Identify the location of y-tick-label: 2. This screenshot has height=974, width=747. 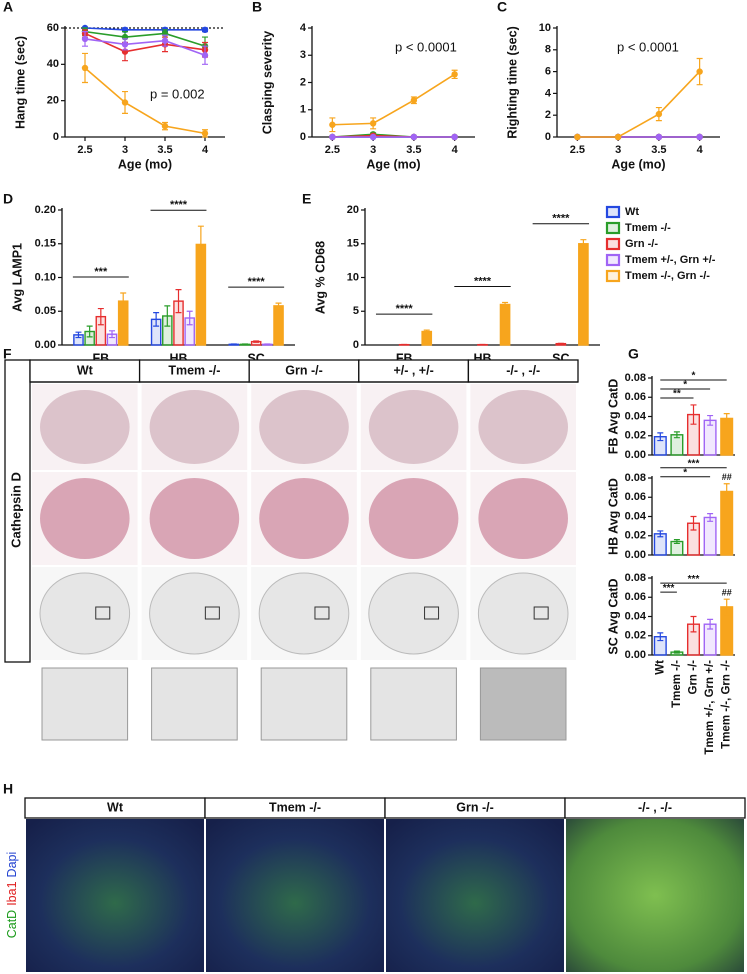
(548, 115).